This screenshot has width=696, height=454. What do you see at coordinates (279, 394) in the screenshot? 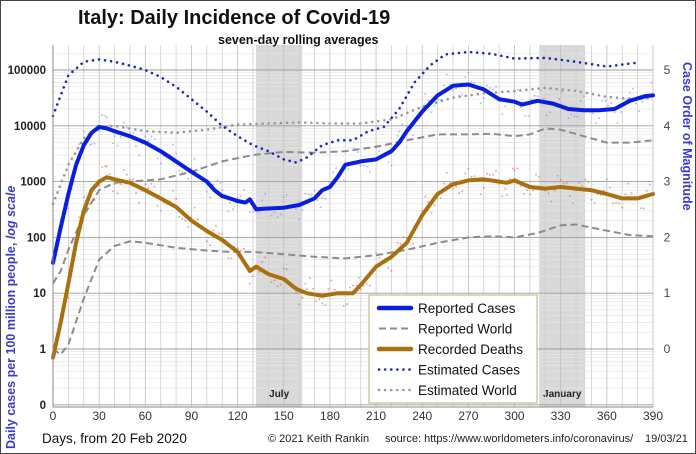
I see `band-label: July` at bounding box center [279, 394].